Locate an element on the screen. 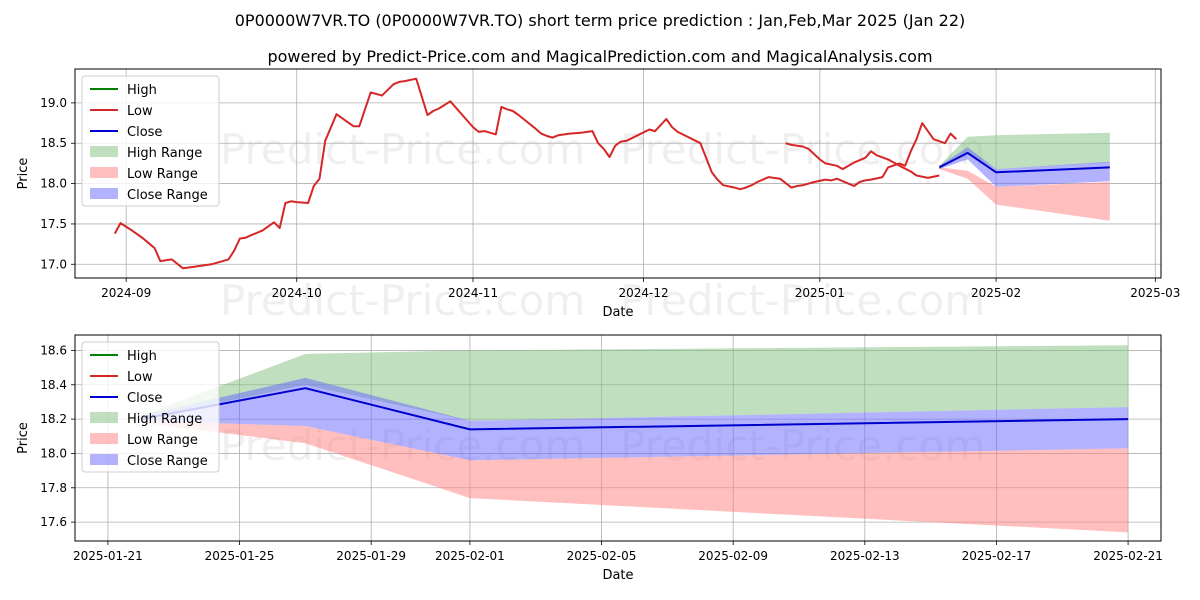  x-tick-label: 2024-10 is located at coordinates (297, 293).